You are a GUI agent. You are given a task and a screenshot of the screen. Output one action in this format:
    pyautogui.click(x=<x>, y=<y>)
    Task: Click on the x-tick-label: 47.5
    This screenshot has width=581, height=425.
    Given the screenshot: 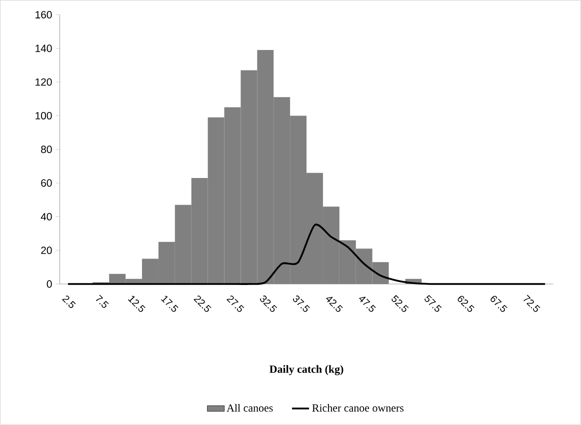 What is the action you would take?
    pyautogui.click(x=367, y=304)
    